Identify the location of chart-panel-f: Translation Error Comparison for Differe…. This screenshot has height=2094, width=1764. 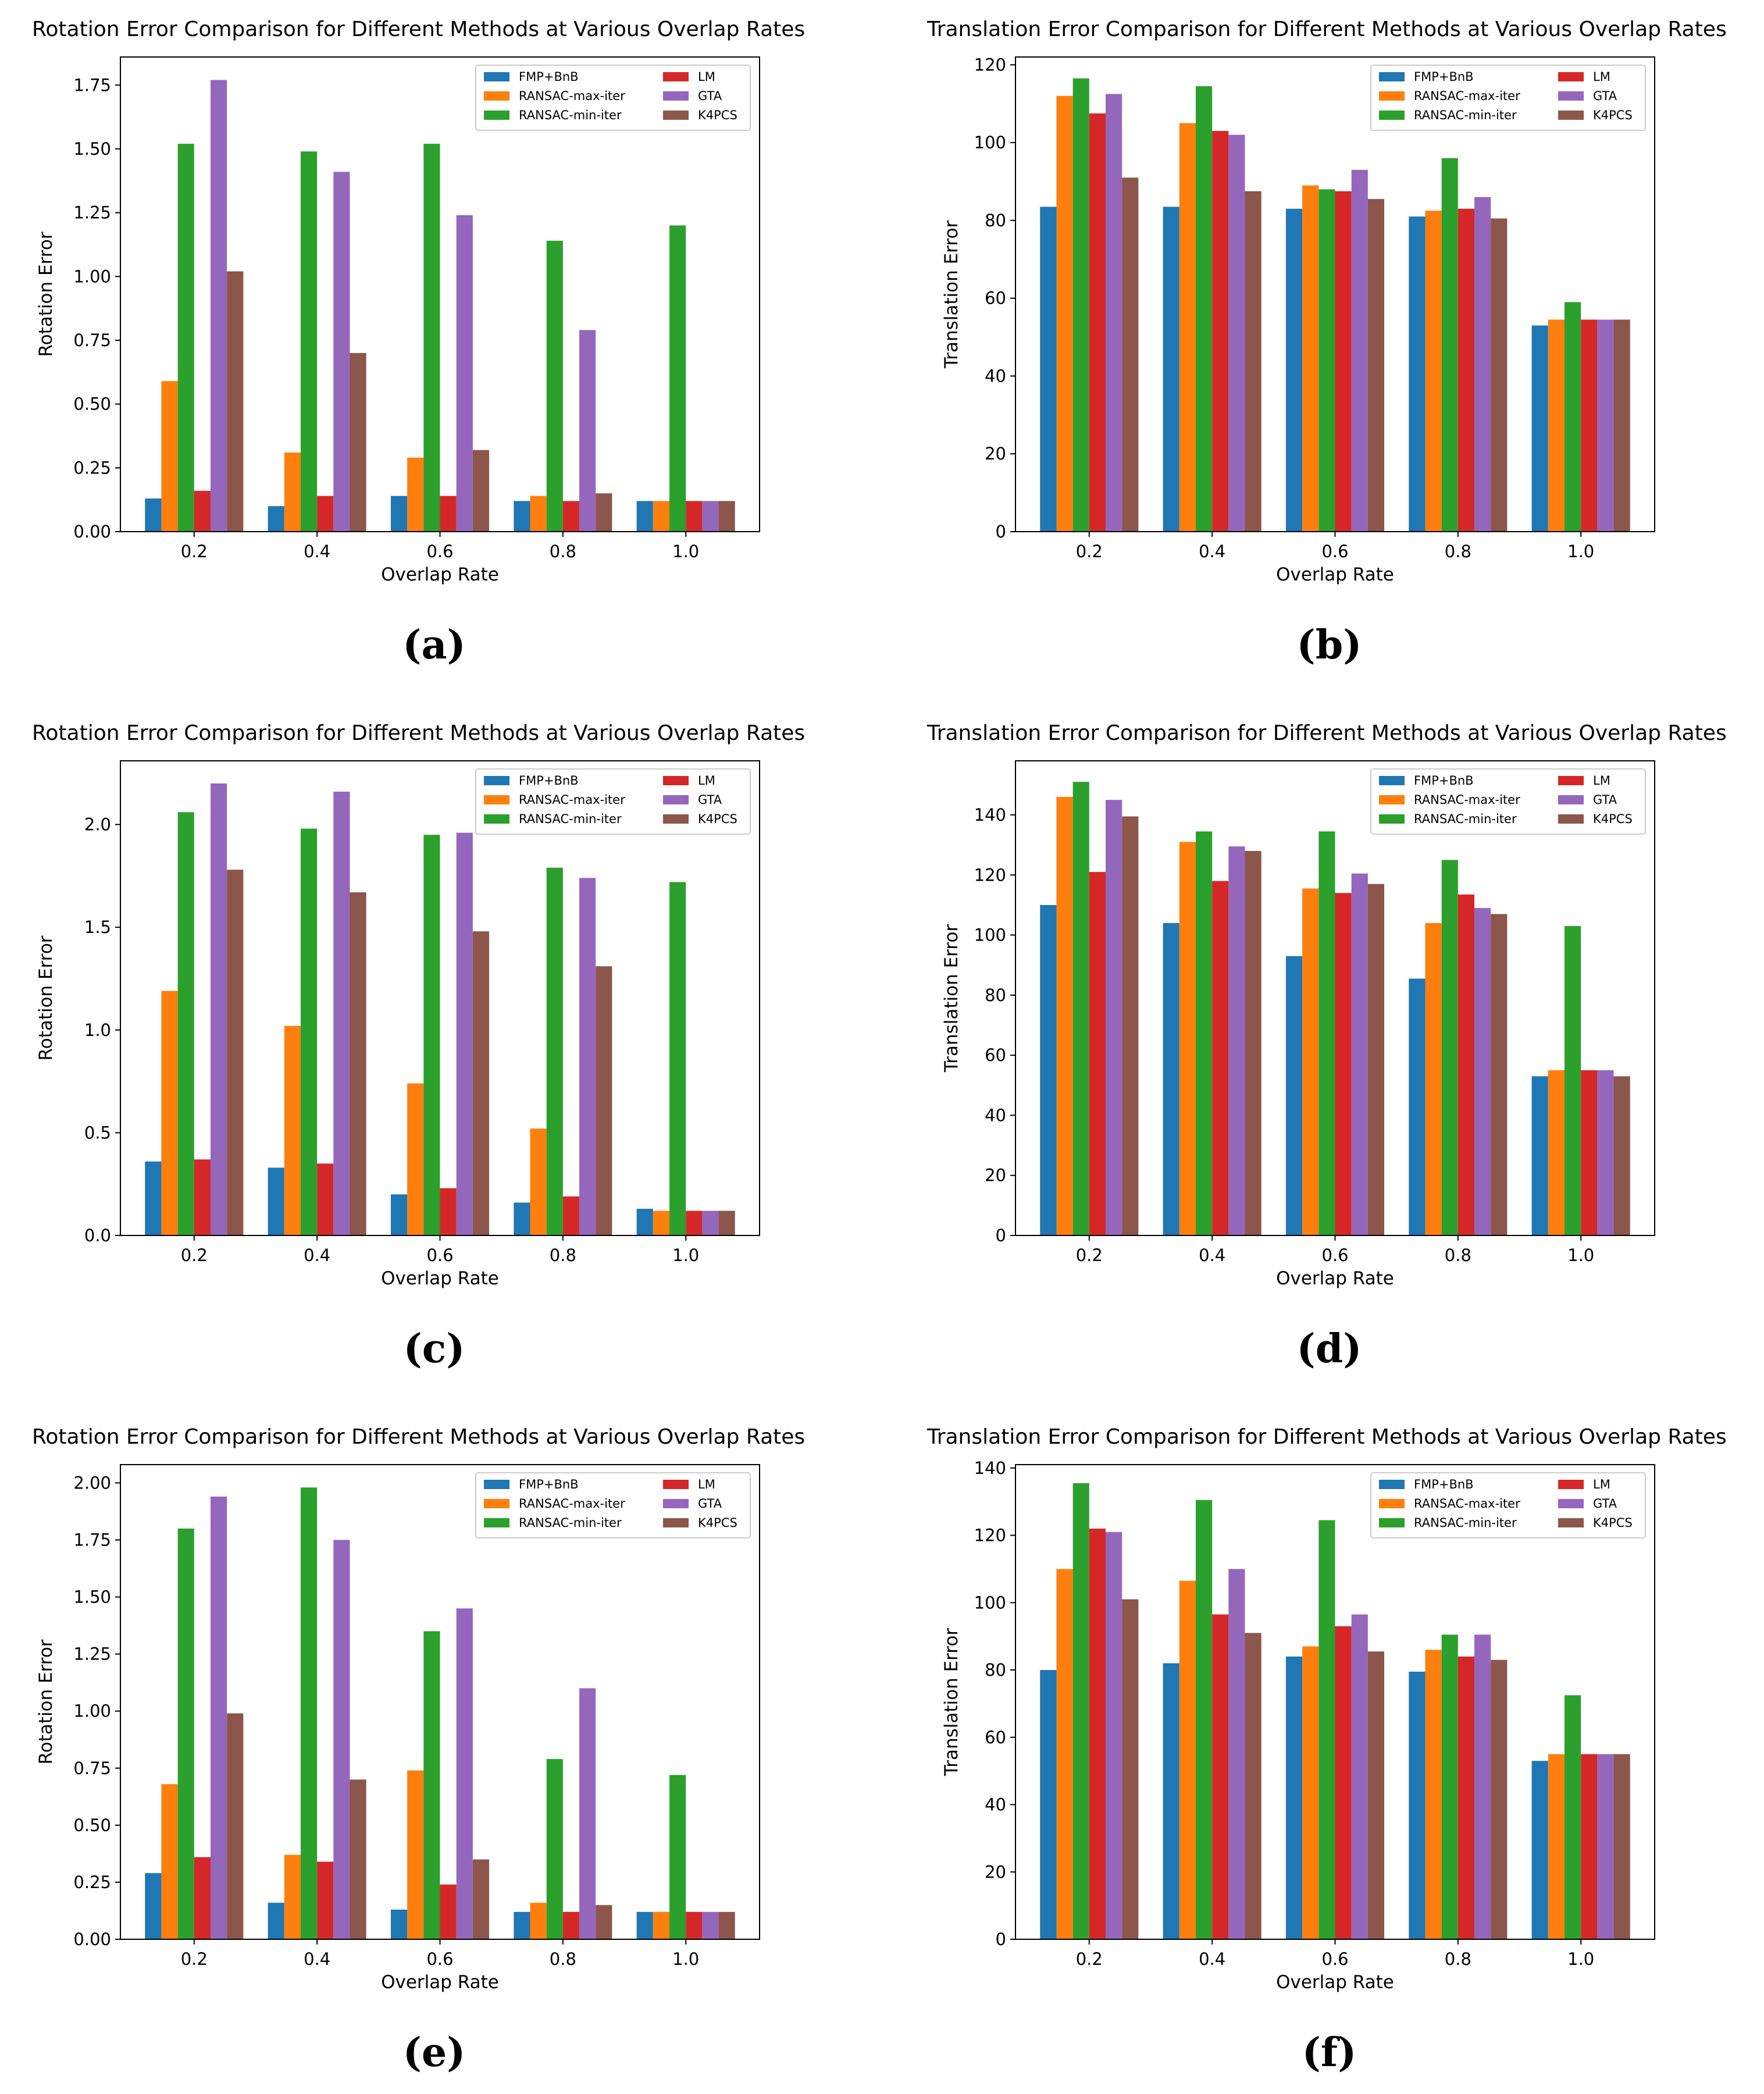
(1326, 1750).